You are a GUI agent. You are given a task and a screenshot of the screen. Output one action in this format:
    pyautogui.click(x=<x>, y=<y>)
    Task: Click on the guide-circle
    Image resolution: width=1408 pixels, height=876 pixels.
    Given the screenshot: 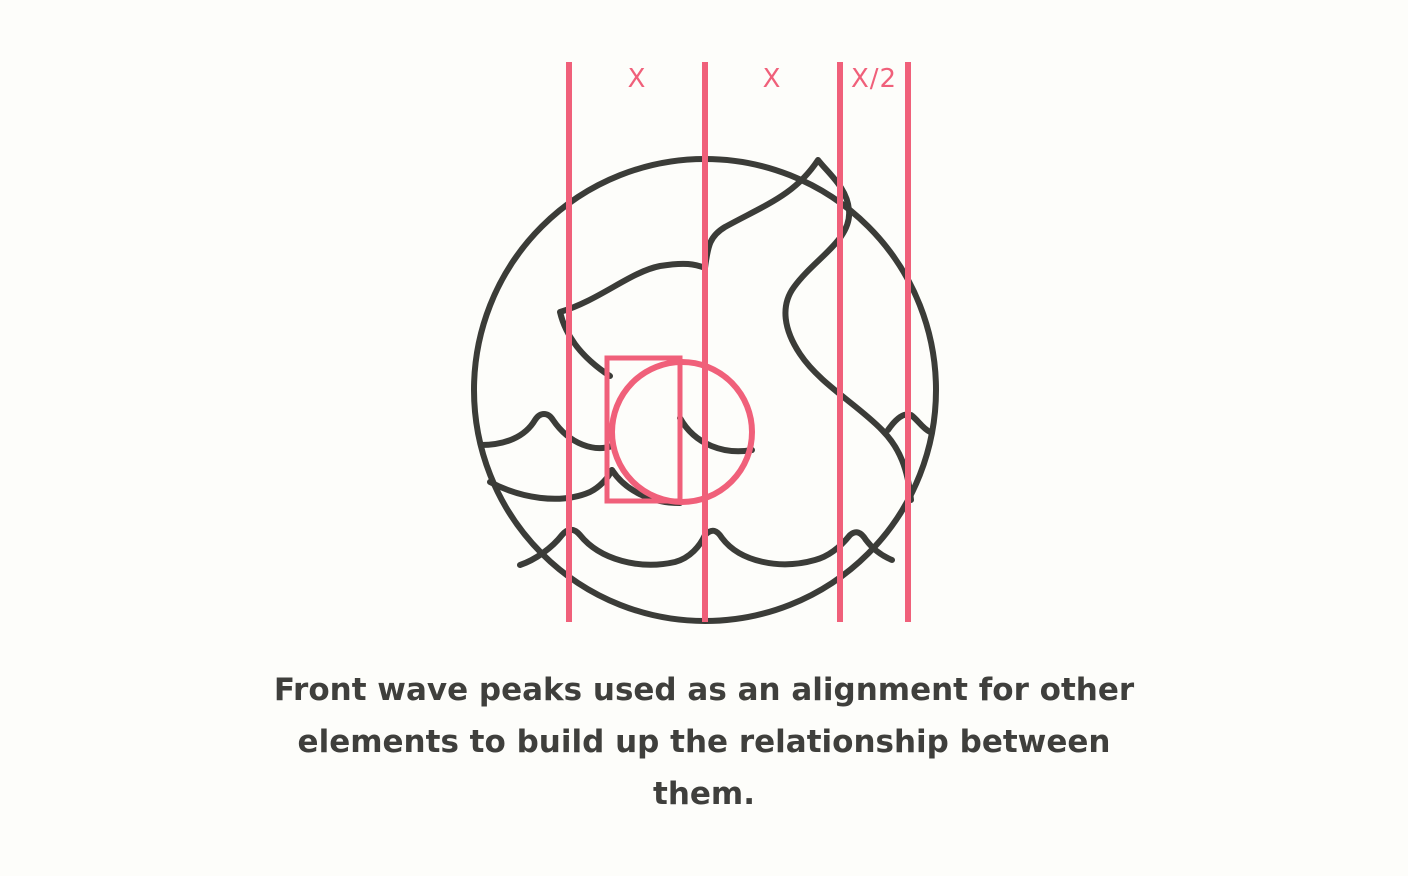 What is the action you would take?
    pyautogui.click(x=682, y=432)
    